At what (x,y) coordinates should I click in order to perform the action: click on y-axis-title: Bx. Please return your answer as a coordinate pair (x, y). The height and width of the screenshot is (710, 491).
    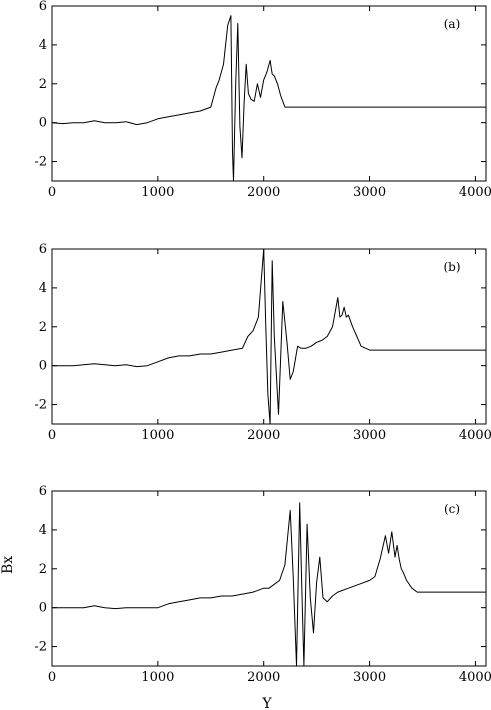
    Looking at the image, I should click on (8, 565).